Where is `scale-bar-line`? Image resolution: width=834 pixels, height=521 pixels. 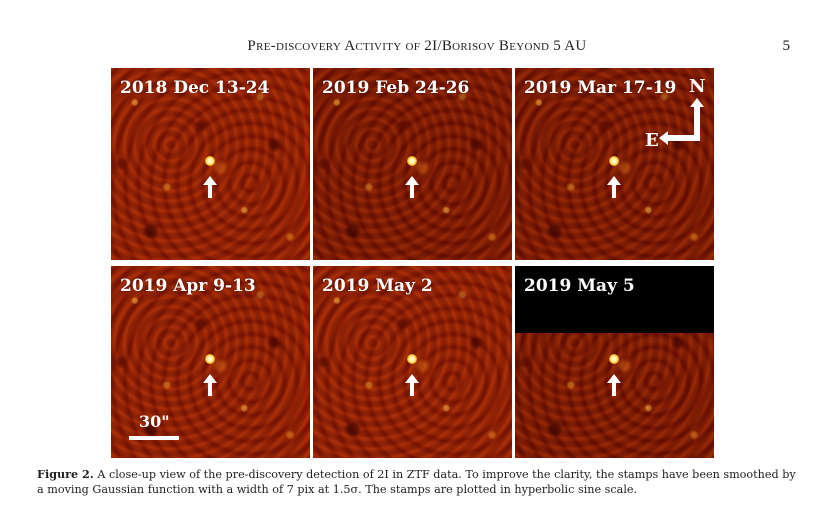 scale-bar-line is located at coordinates (154, 438).